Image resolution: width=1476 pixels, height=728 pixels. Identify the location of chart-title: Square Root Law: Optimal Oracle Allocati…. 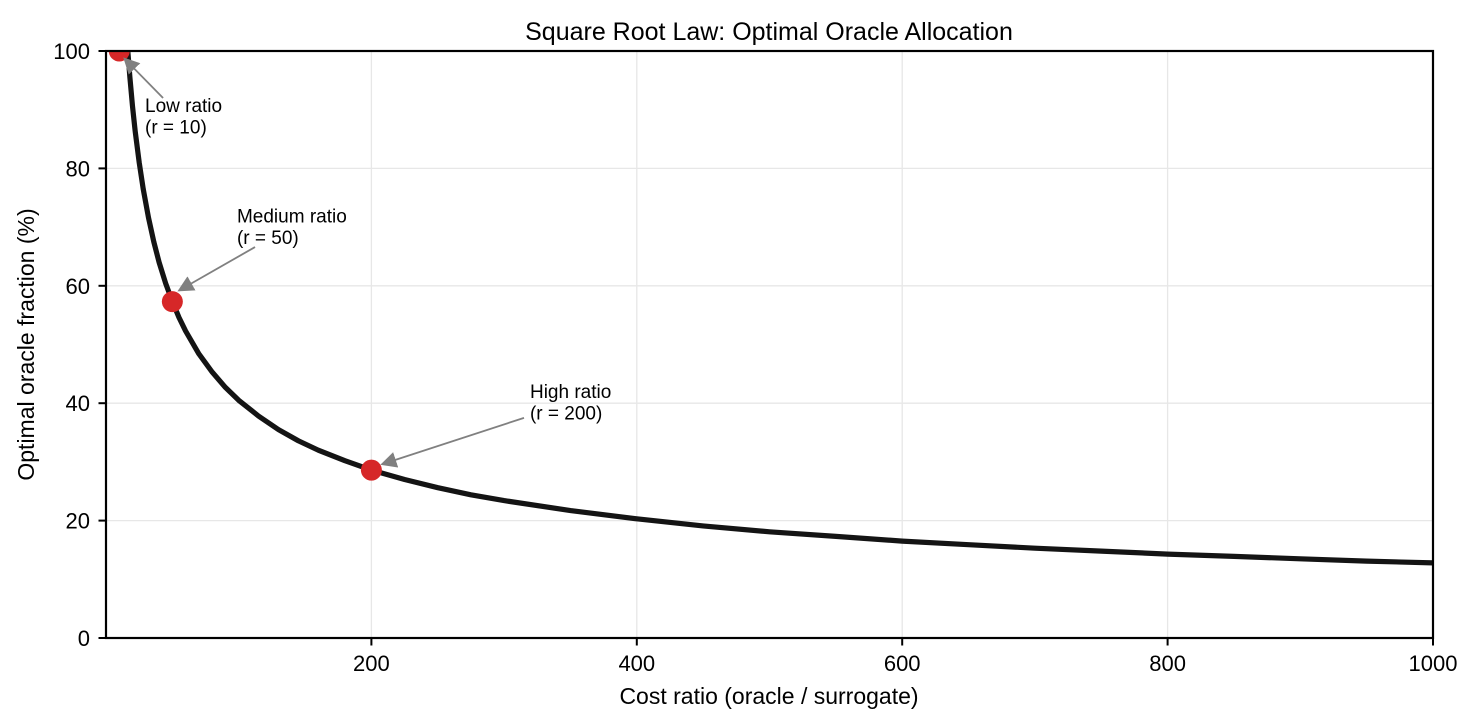
(769, 32).